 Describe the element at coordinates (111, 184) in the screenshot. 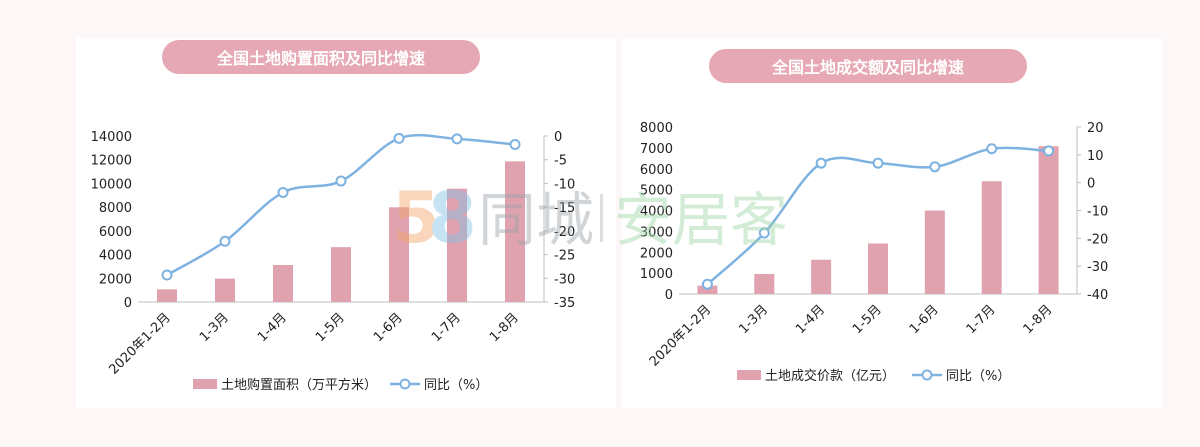

I see `left-tick-label: 10000` at that location.